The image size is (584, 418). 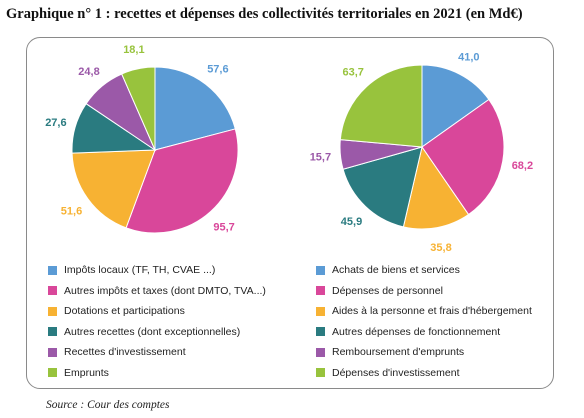 I want to click on legend-item-personnel: Dépenses de personnel, so click(x=379, y=291).